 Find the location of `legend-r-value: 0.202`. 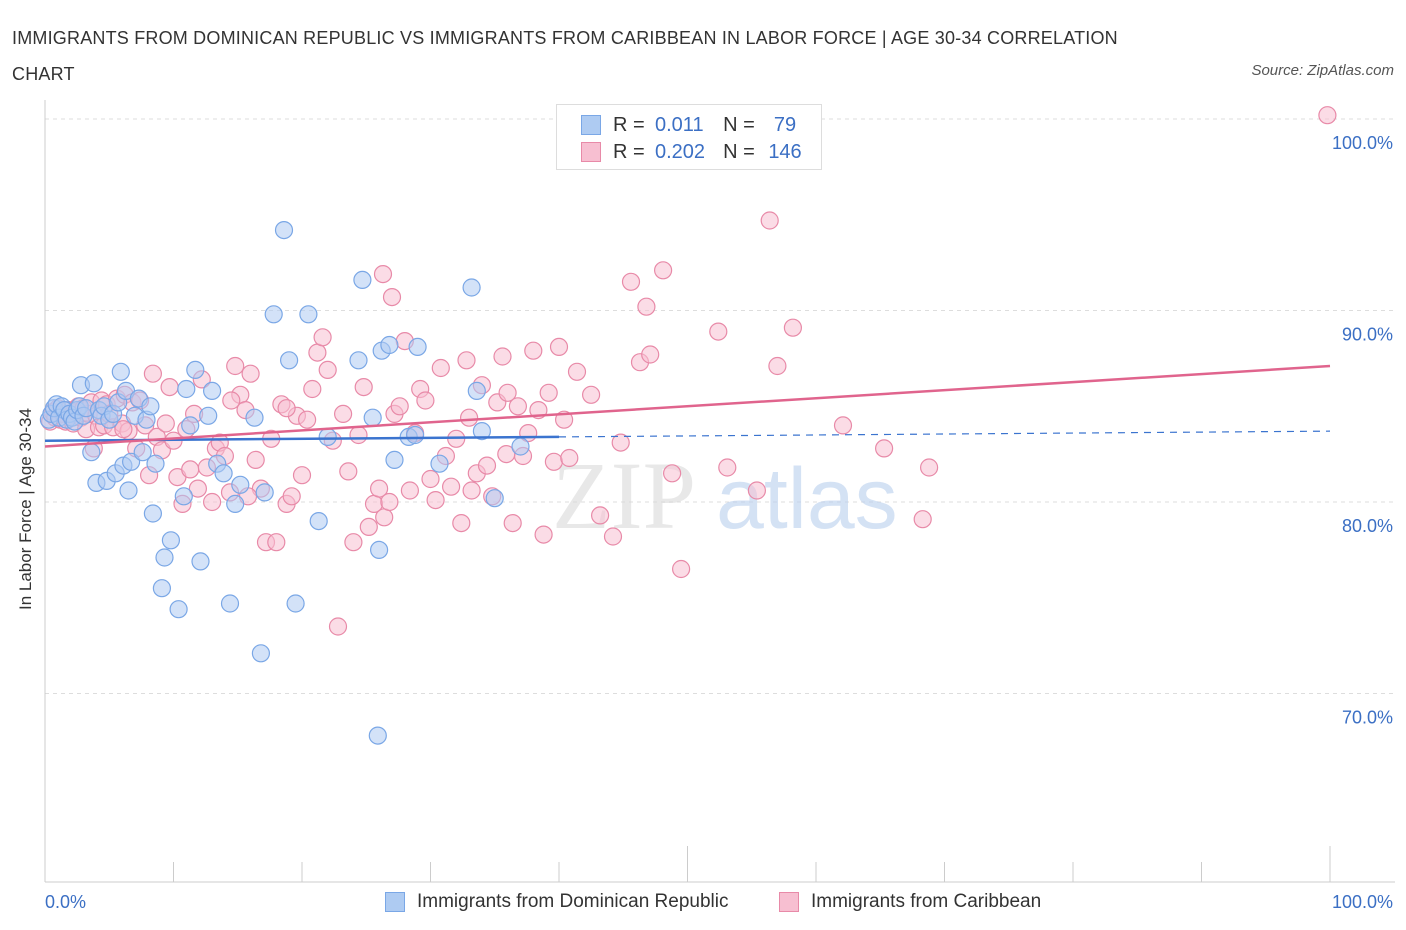

legend-r-value: 0.202 is located at coordinates (680, 151).